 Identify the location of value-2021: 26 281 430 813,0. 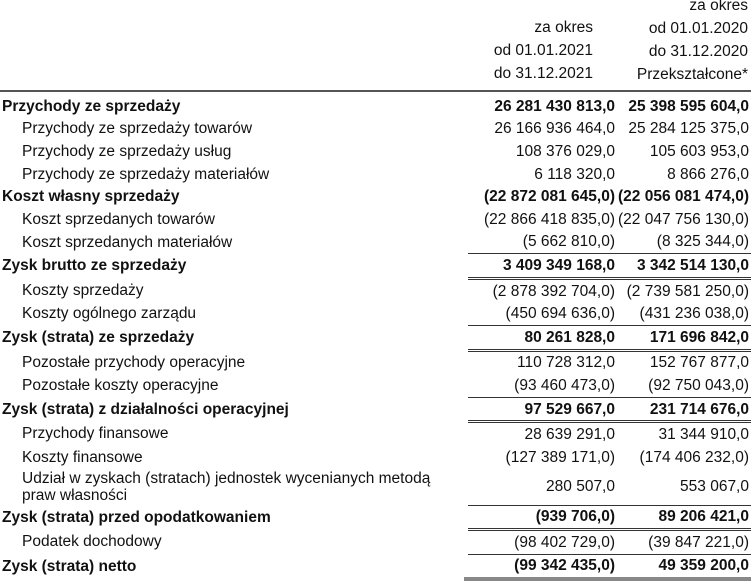
(540, 106).